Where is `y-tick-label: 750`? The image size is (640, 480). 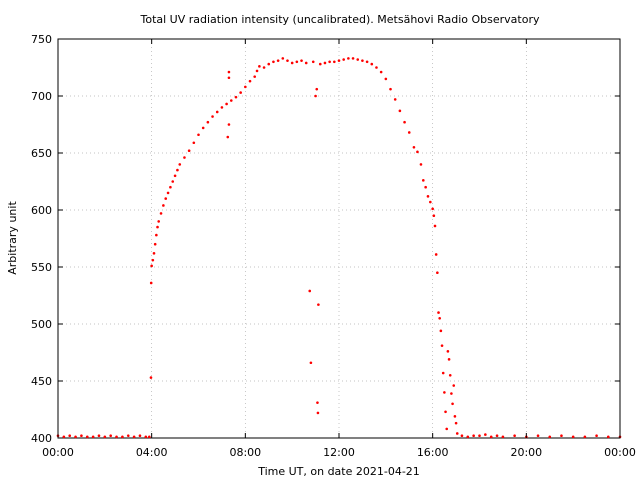
y-tick-label: 750 is located at coordinates (41, 39).